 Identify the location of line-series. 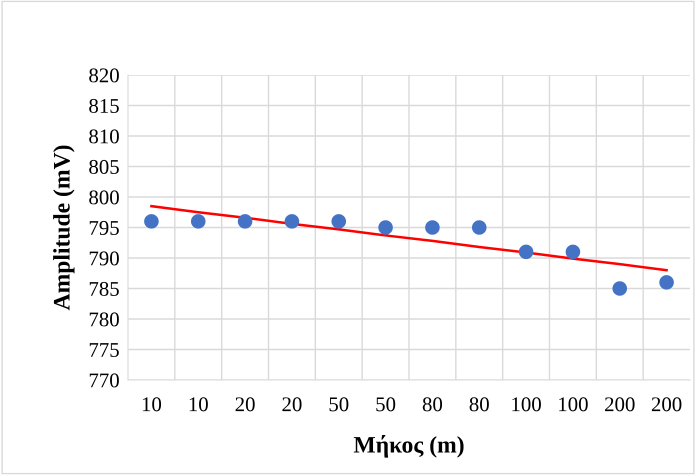
(409, 238).